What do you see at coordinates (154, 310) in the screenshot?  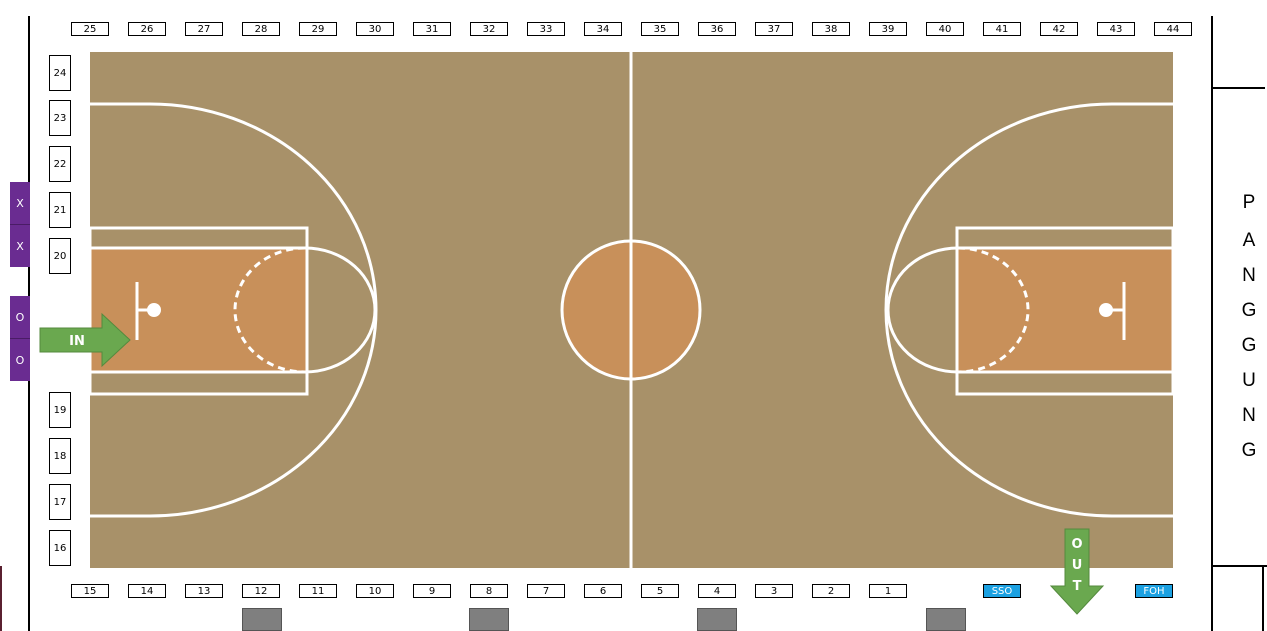 I see `left-hoop` at bounding box center [154, 310].